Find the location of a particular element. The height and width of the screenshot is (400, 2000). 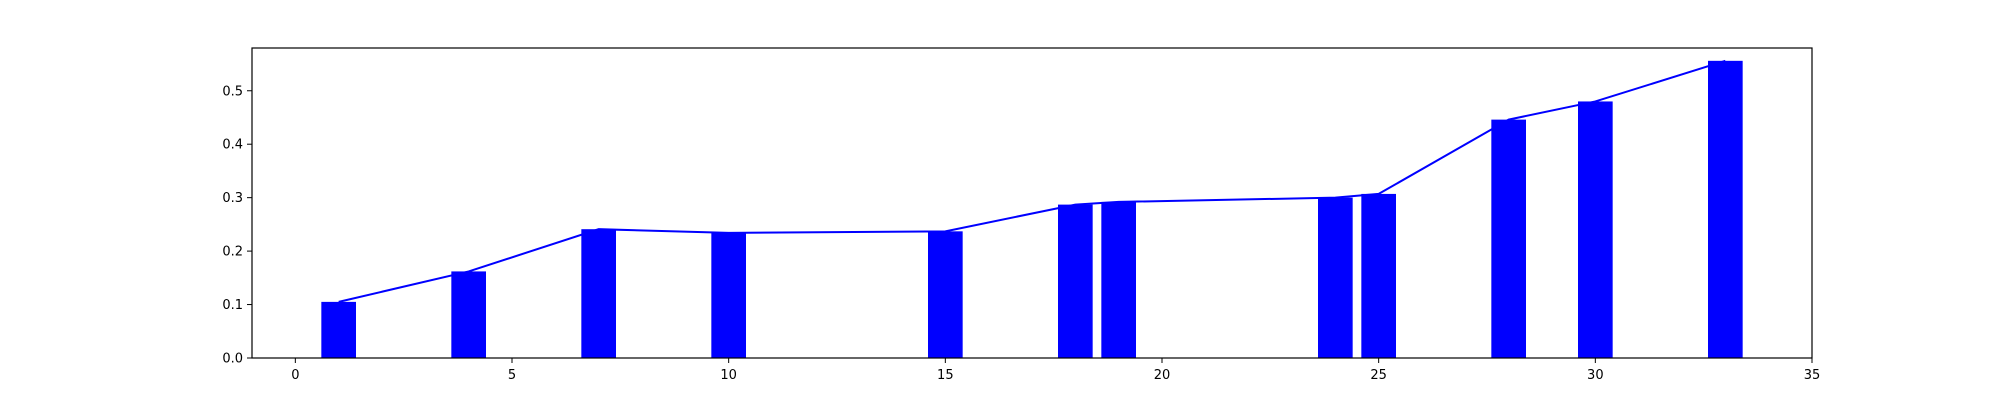

x-tick-label-7: 35 is located at coordinates (1812, 375).